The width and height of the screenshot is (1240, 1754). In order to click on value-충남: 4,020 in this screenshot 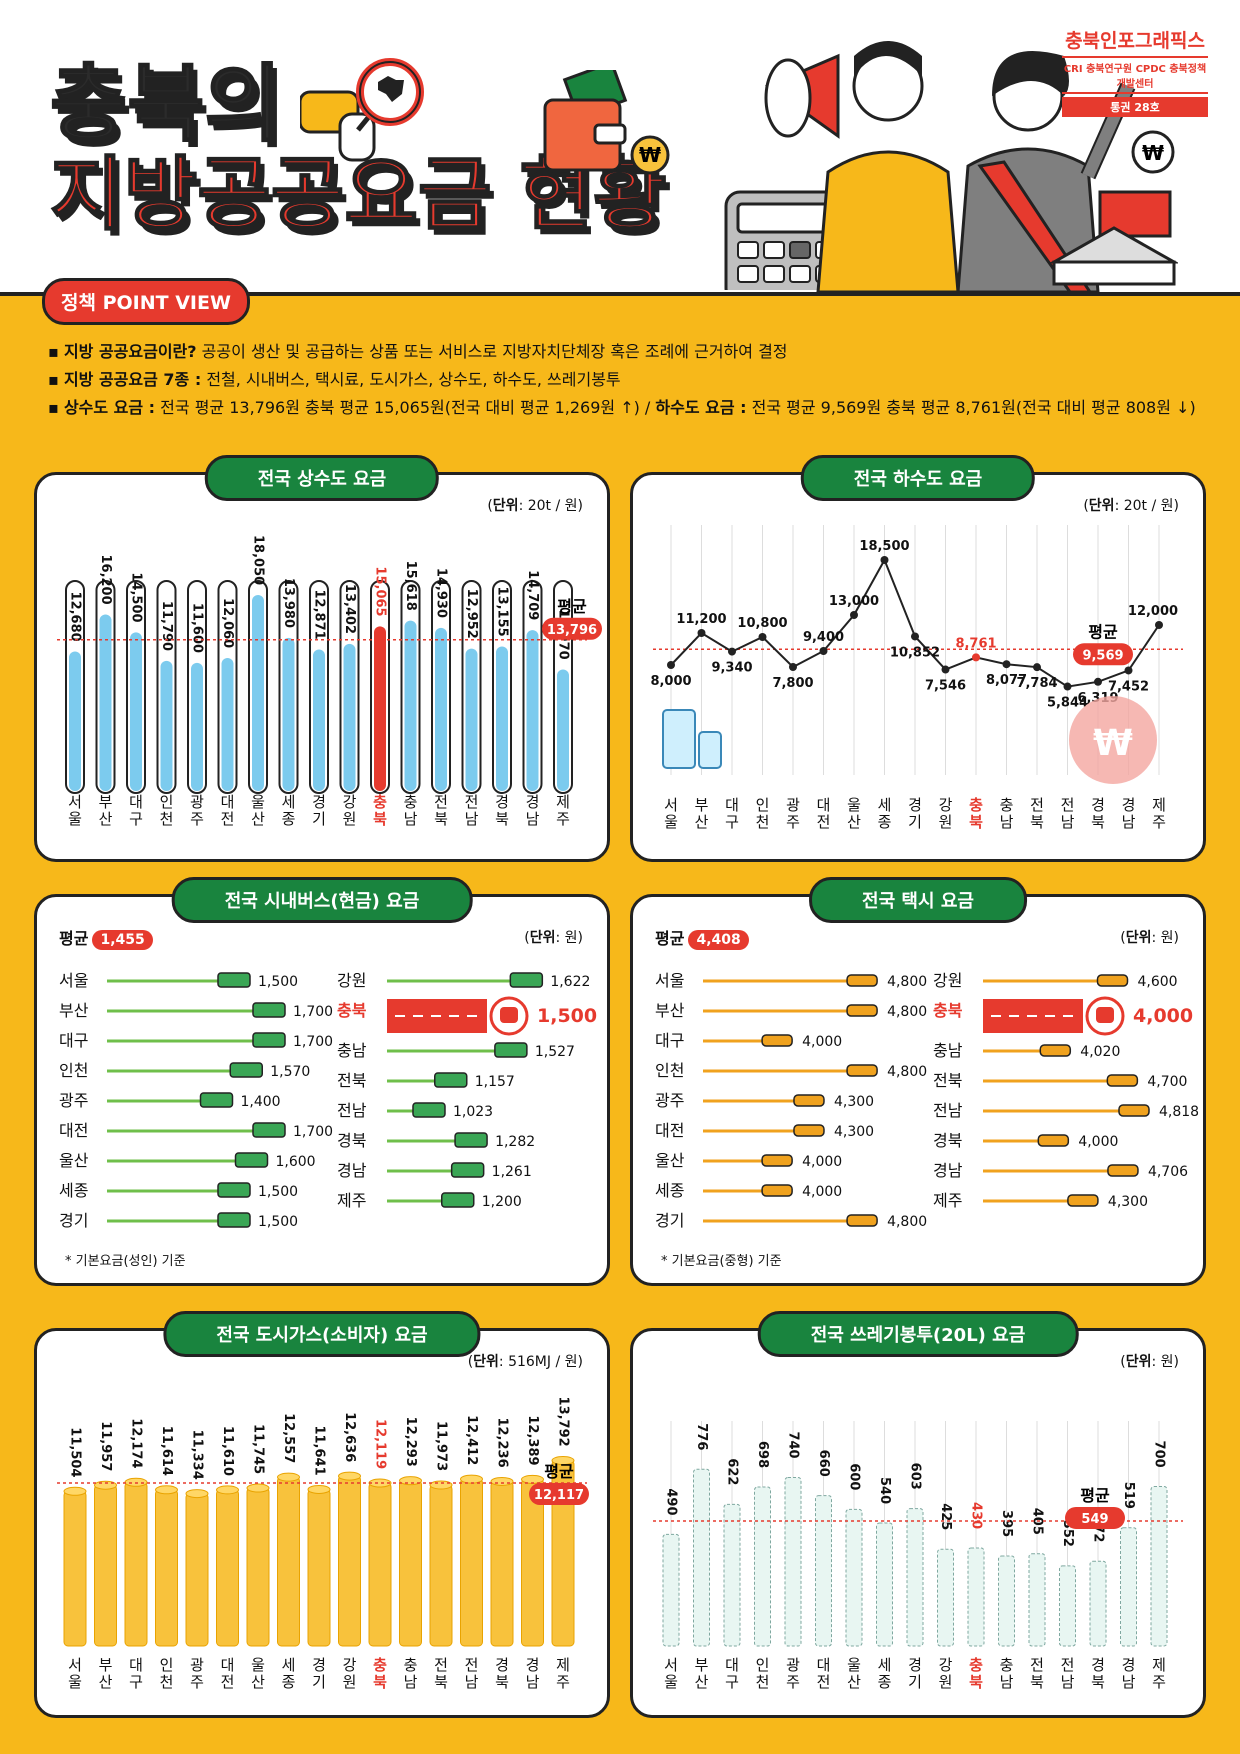, I will do `click(1100, 1052)`.